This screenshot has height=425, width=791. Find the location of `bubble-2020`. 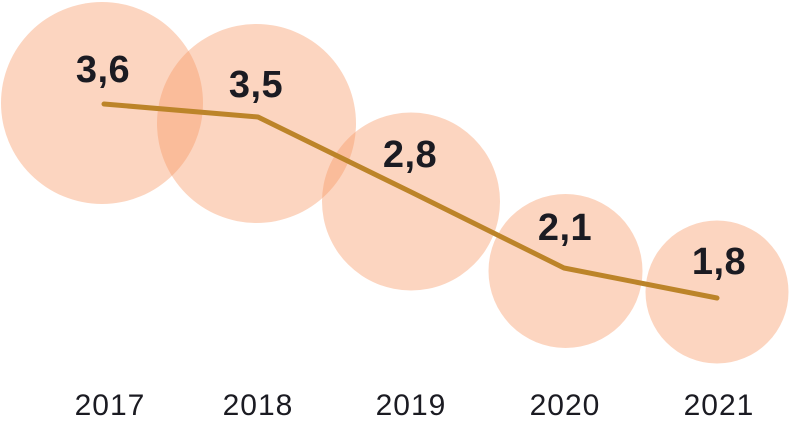

bubble-2020 is located at coordinates (565, 271).